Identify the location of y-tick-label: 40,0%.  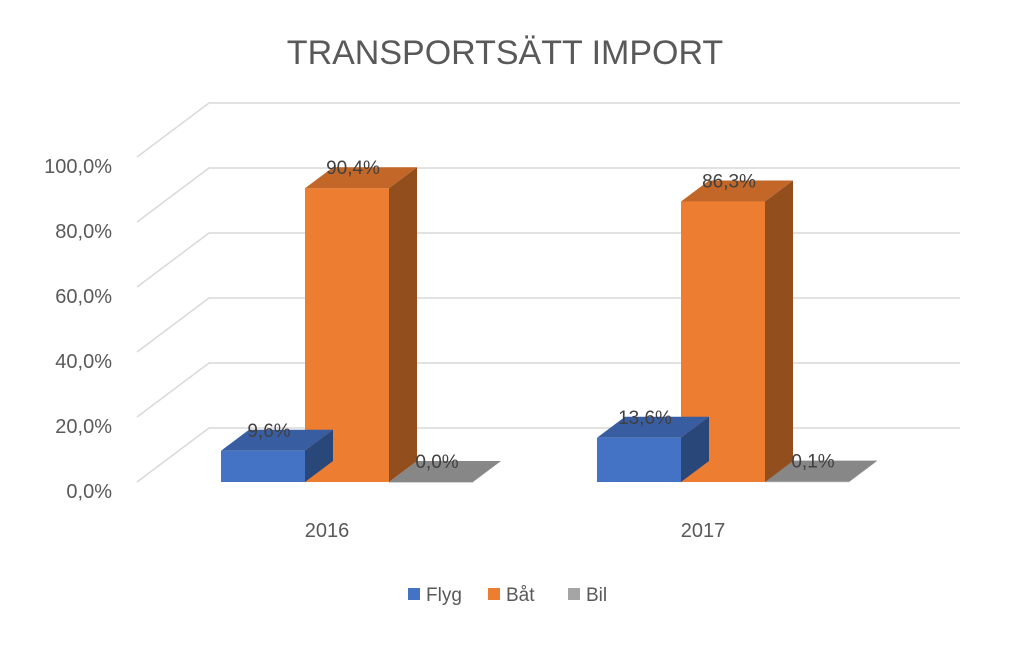
(83, 362).